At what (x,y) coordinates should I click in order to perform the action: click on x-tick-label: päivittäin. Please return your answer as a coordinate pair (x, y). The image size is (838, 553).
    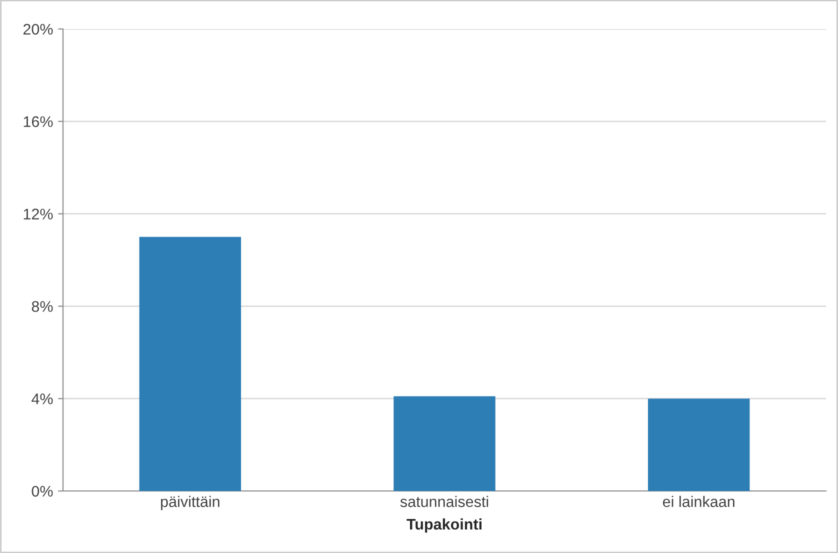
    Looking at the image, I should click on (190, 503).